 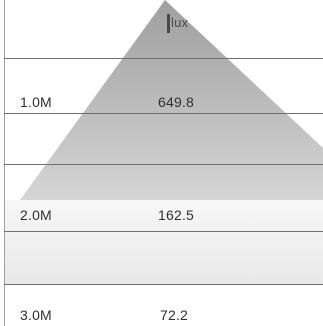 What do you see at coordinates (36, 215) in the screenshot?
I see `distance-label: 2.0M` at bounding box center [36, 215].